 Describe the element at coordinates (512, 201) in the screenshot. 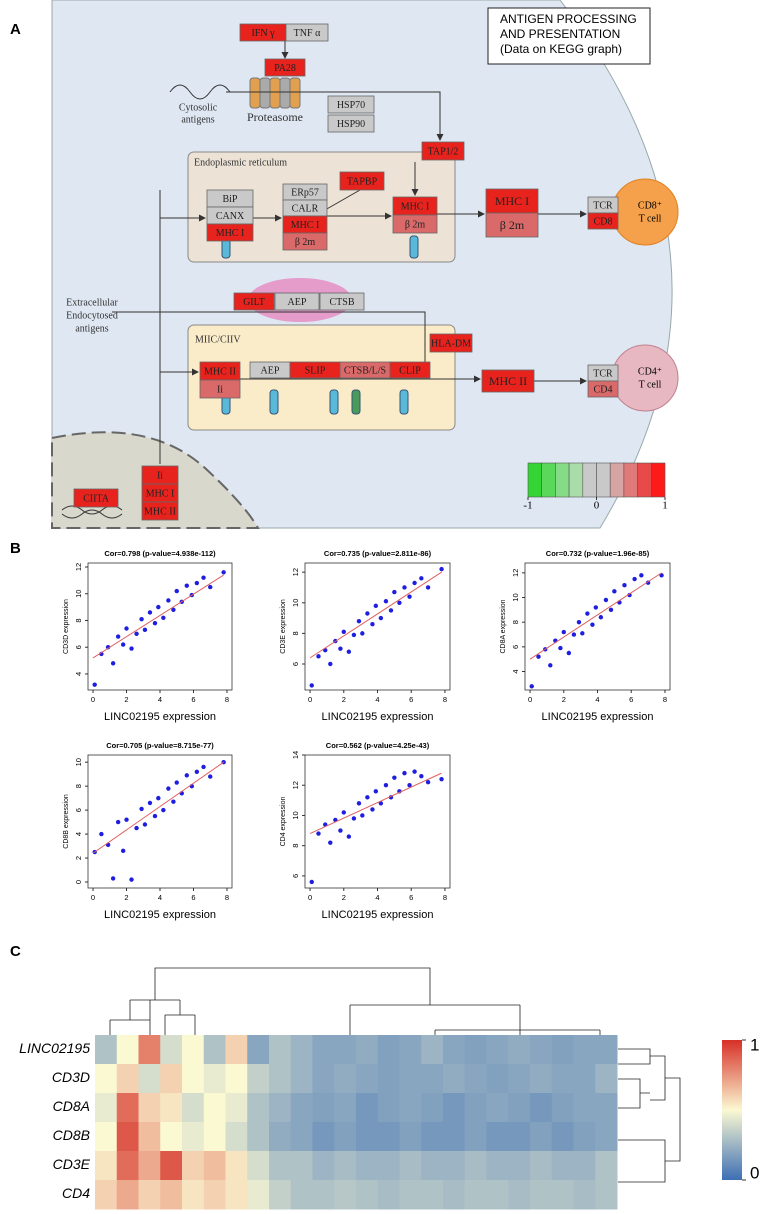

I see `gene-label: MHC I` at that location.